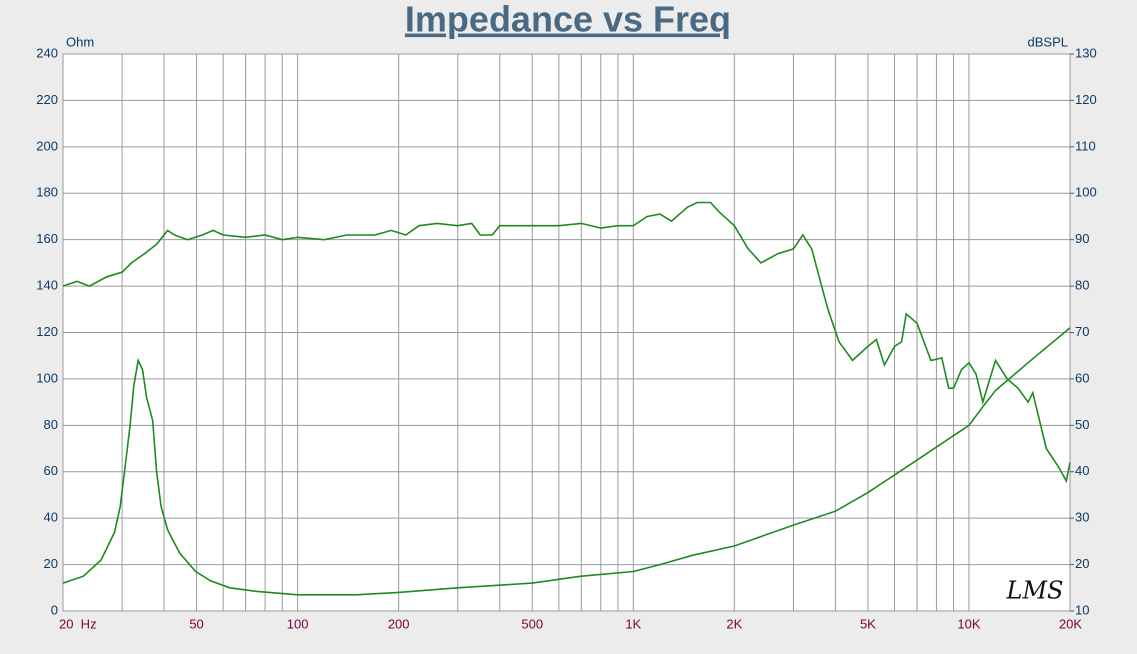 This screenshot has width=1137, height=654. I want to click on x-tick-label: 1K, so click(633, 623).